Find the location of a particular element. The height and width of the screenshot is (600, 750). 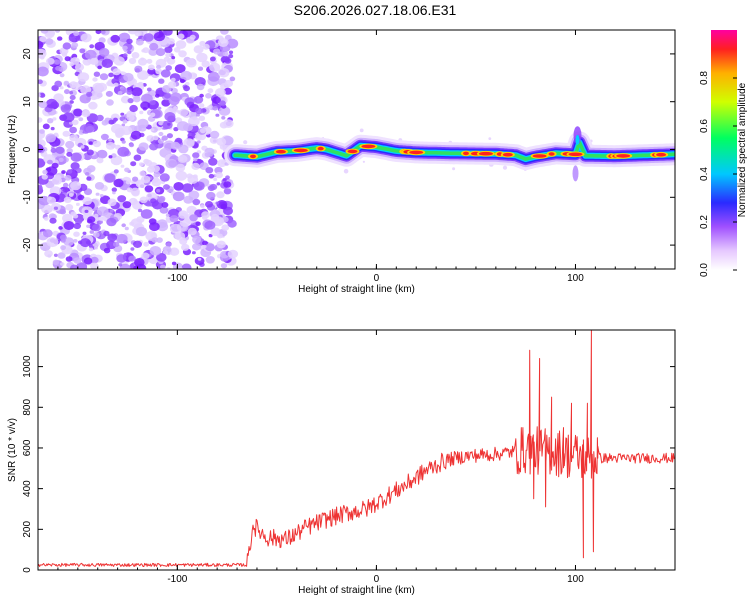

snr-ytick-label: 600 is located at coordinates (27, 447).